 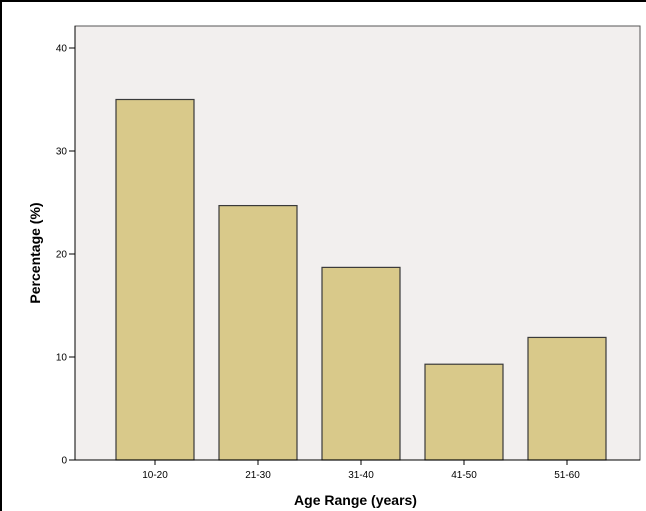 I want to click on y-tick-label-0: 0, so click(x=64, y=461).